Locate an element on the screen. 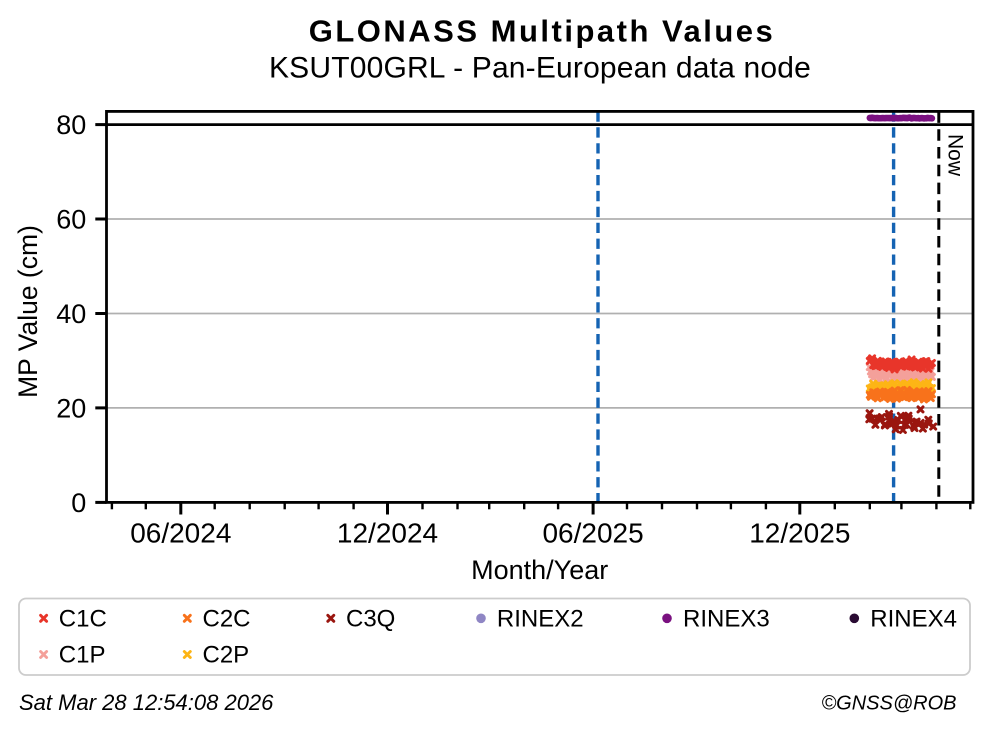  svg-text: 06/2025 is located at coordinates (592, 533).